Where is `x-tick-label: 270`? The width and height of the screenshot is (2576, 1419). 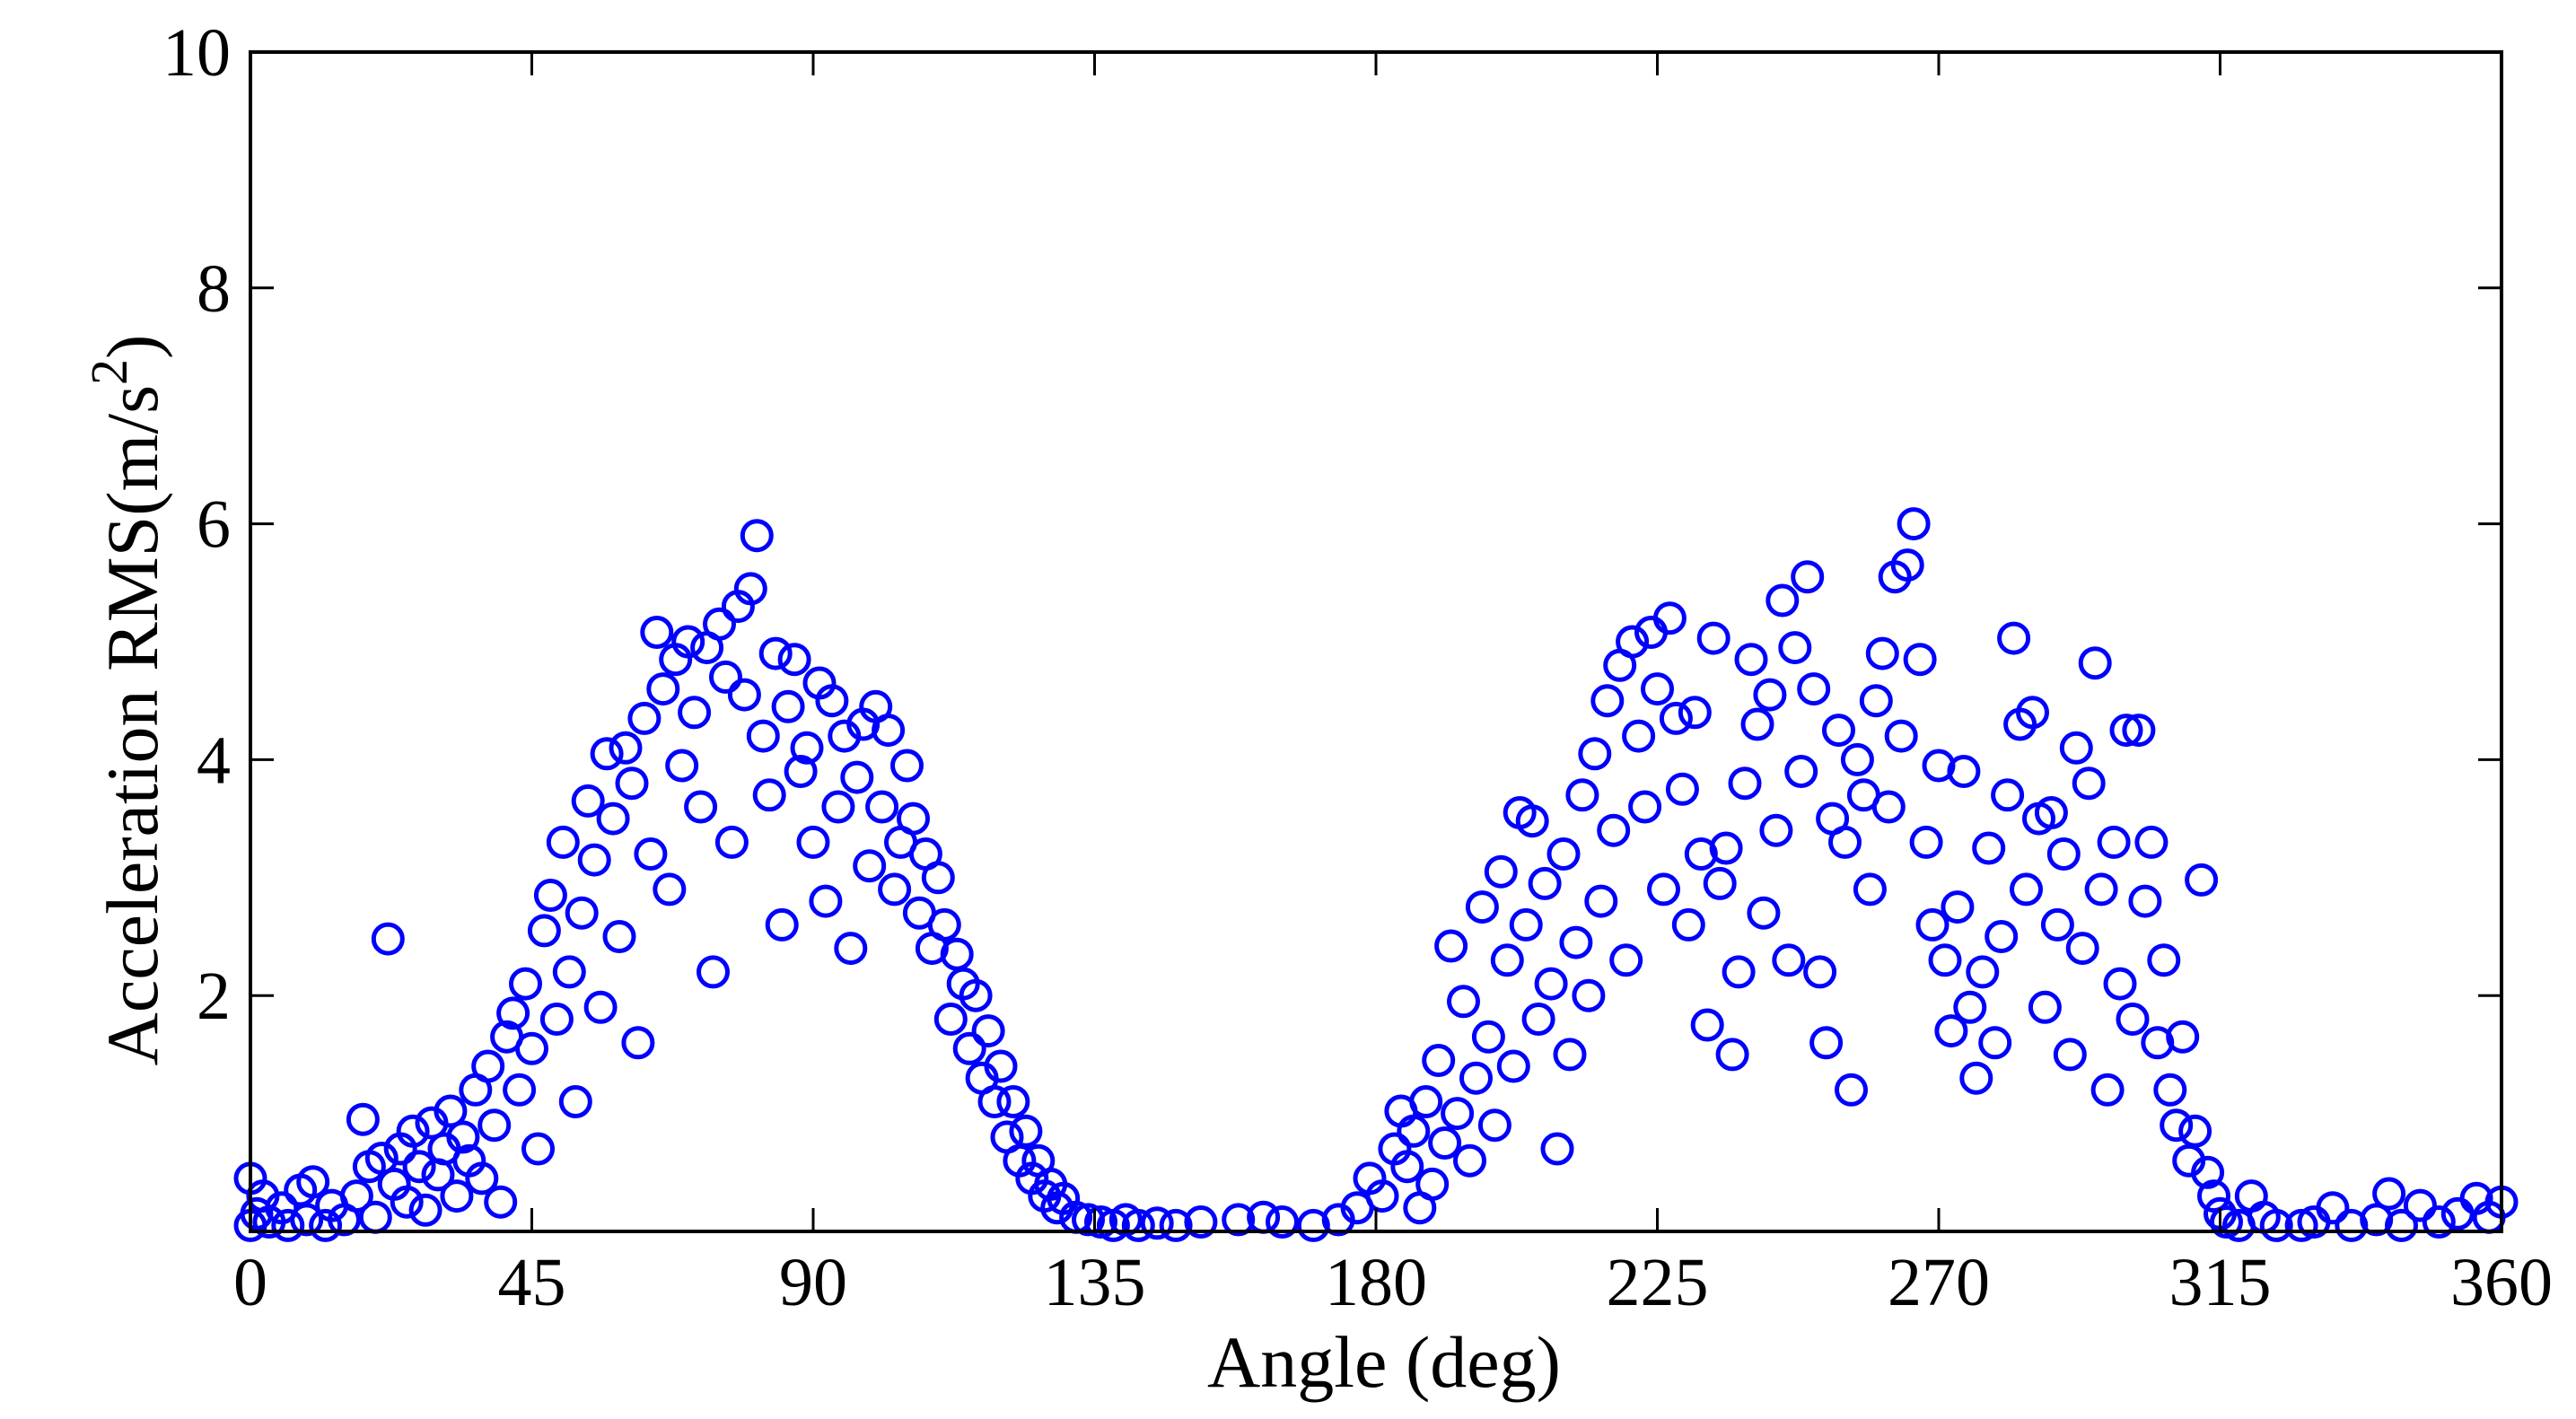
x-tick-label: 270 is located at coordinates (1939, 1282).